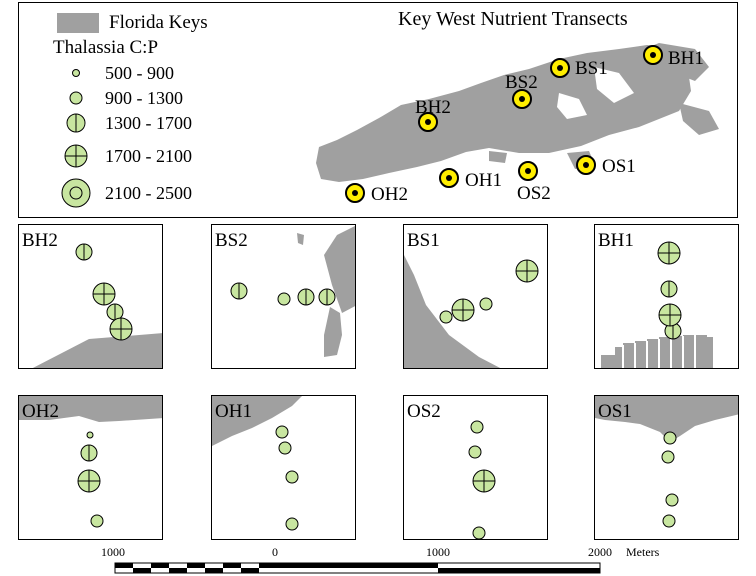 This screenshot has width=756, height=576. Describe the element at coordinates (139, 73) in the screenshot. I see `legend-class-1: 500 - 900` at that location.